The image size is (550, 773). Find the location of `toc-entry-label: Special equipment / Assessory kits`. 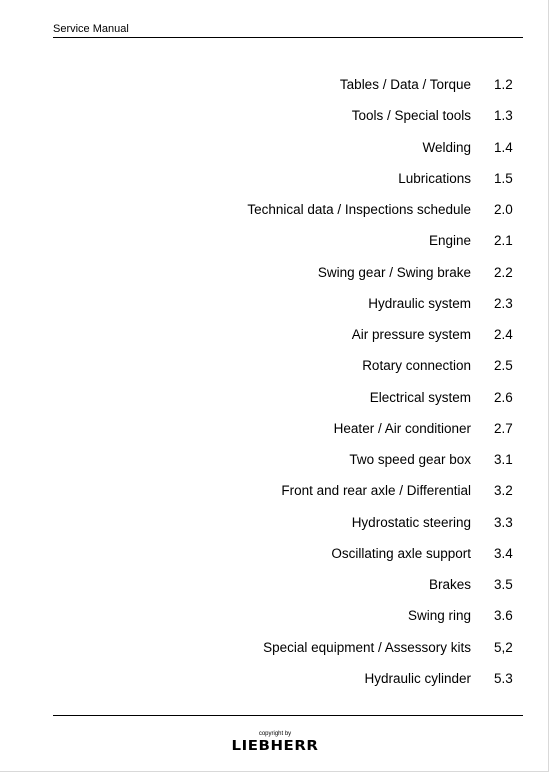

toc-entry-label: Special equipment / Assessory kits is located at coordinates (367, 647).